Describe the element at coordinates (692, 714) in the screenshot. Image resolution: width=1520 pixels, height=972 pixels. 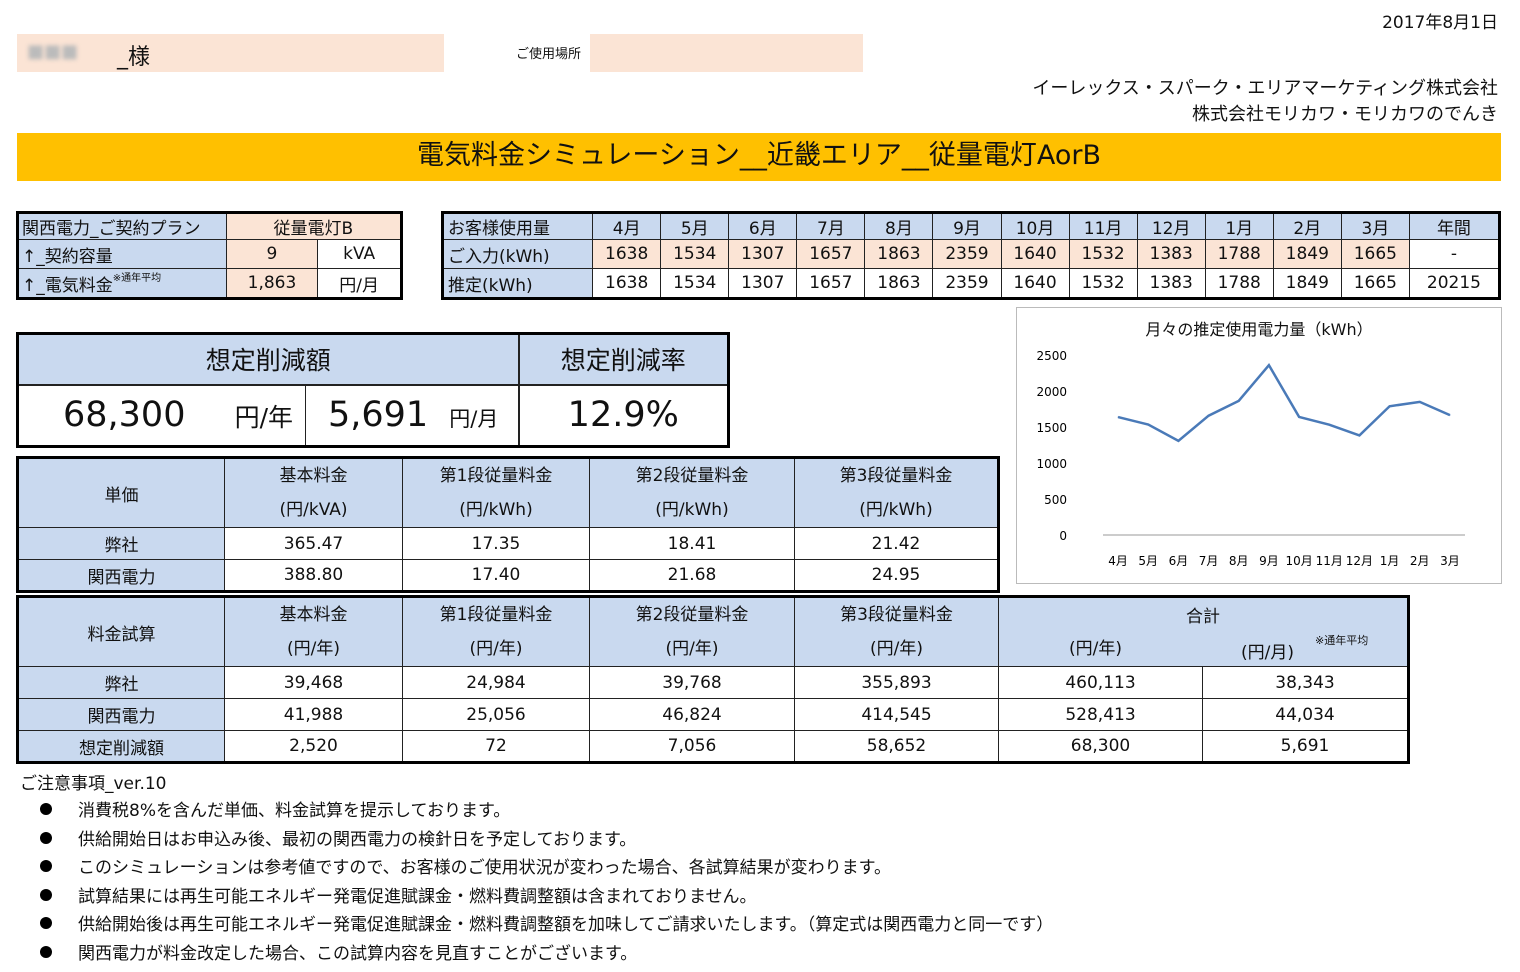
I see `table-cell: 46,824` at that location.